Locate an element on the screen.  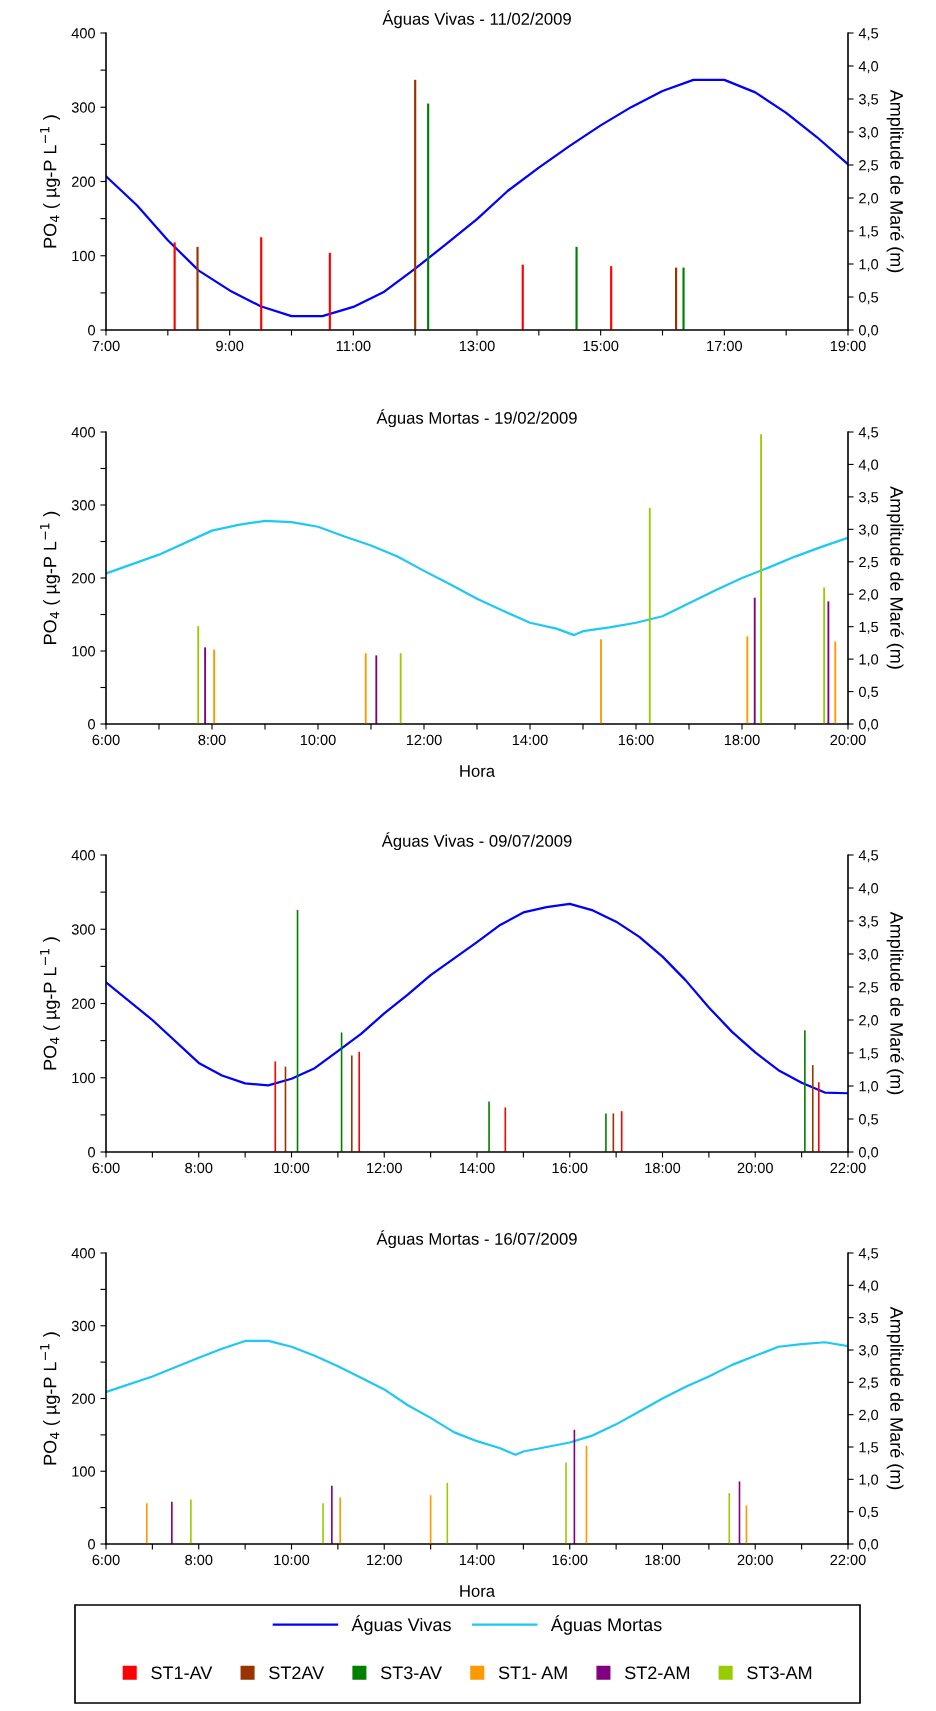
legend-label: ST3-AM is located at coordinates (779, 1673).